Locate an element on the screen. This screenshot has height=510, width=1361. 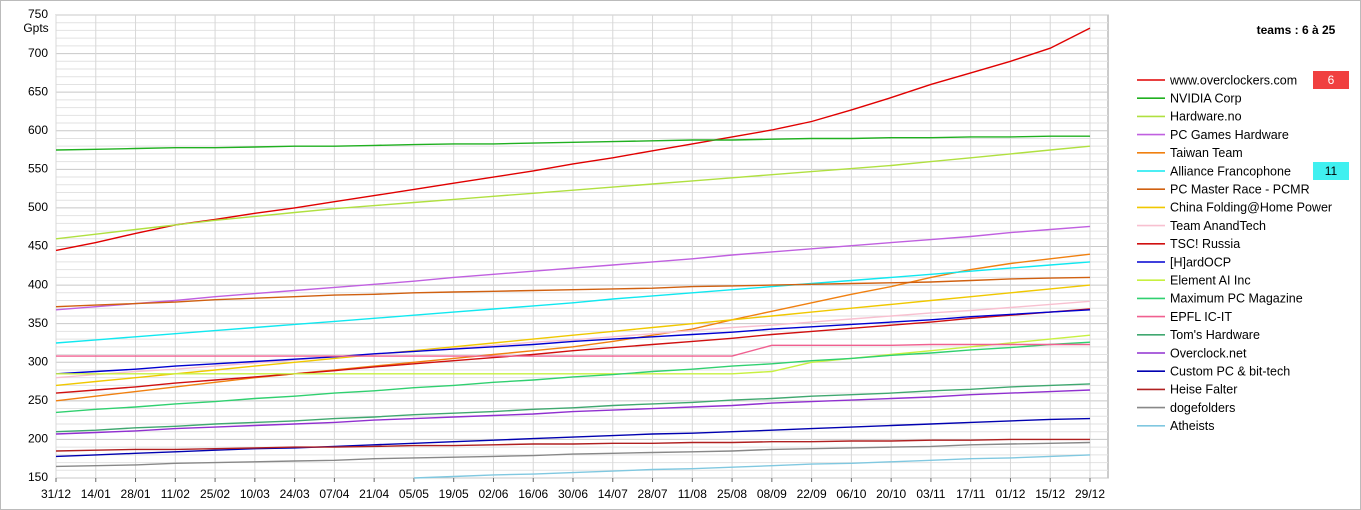
x-tick-label: 03/11 is located at coordinates (930, 494).